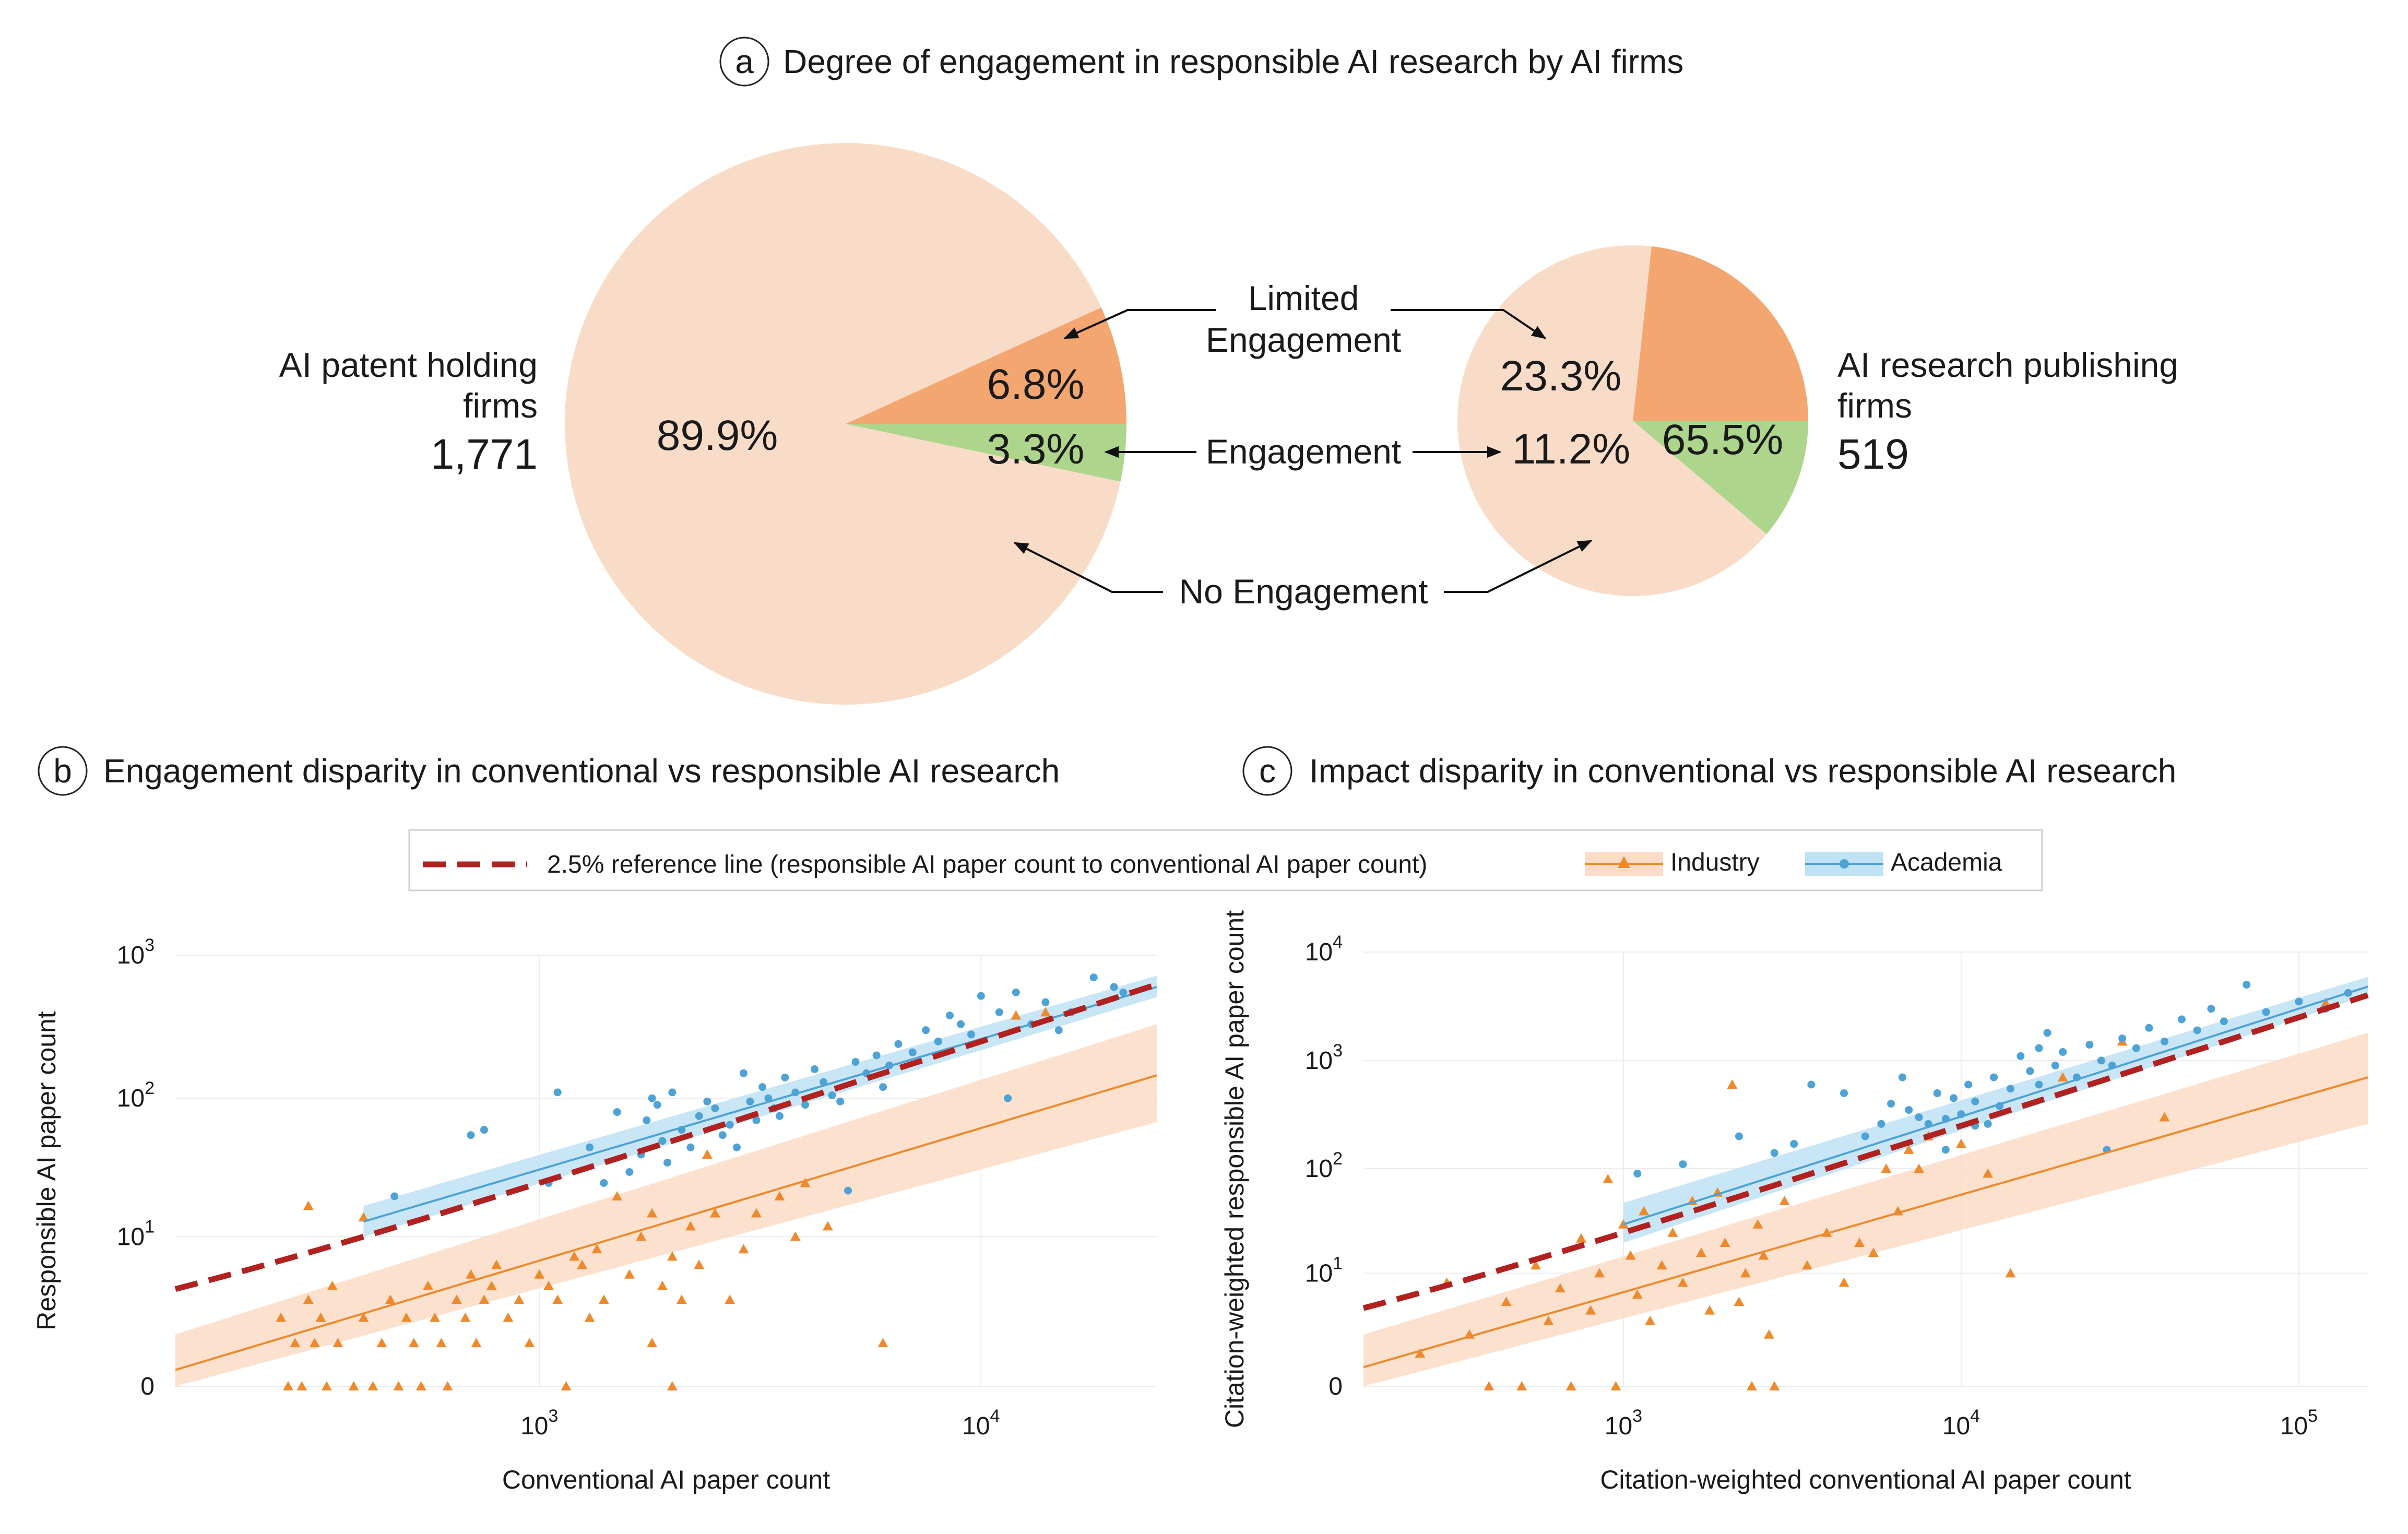  Describe the element at coordinates (1338, 1159) in the screenshot. I see `y-tick-exp-2: 2` at that location.